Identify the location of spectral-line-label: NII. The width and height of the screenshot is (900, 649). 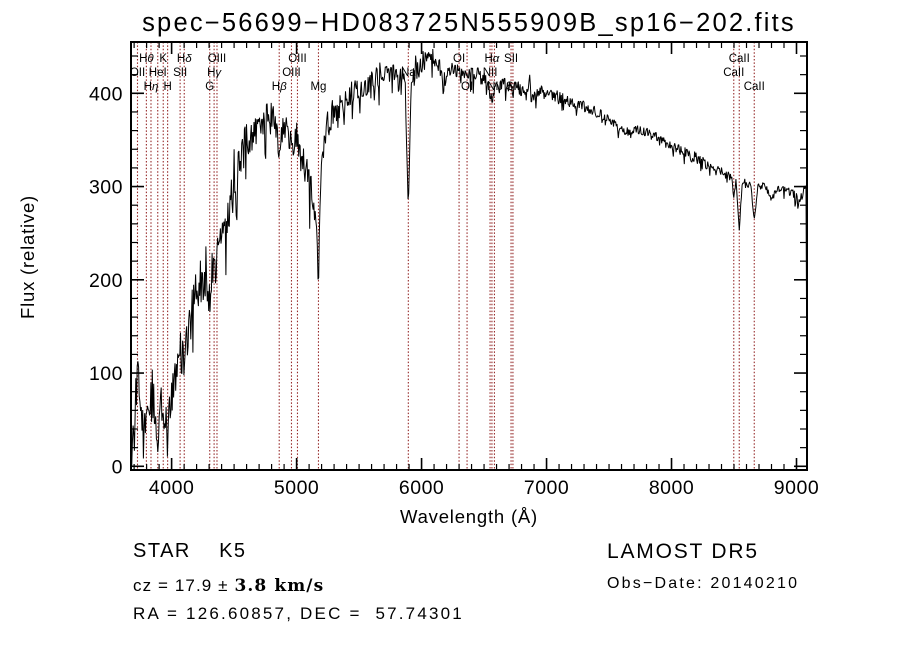
(490, 73).